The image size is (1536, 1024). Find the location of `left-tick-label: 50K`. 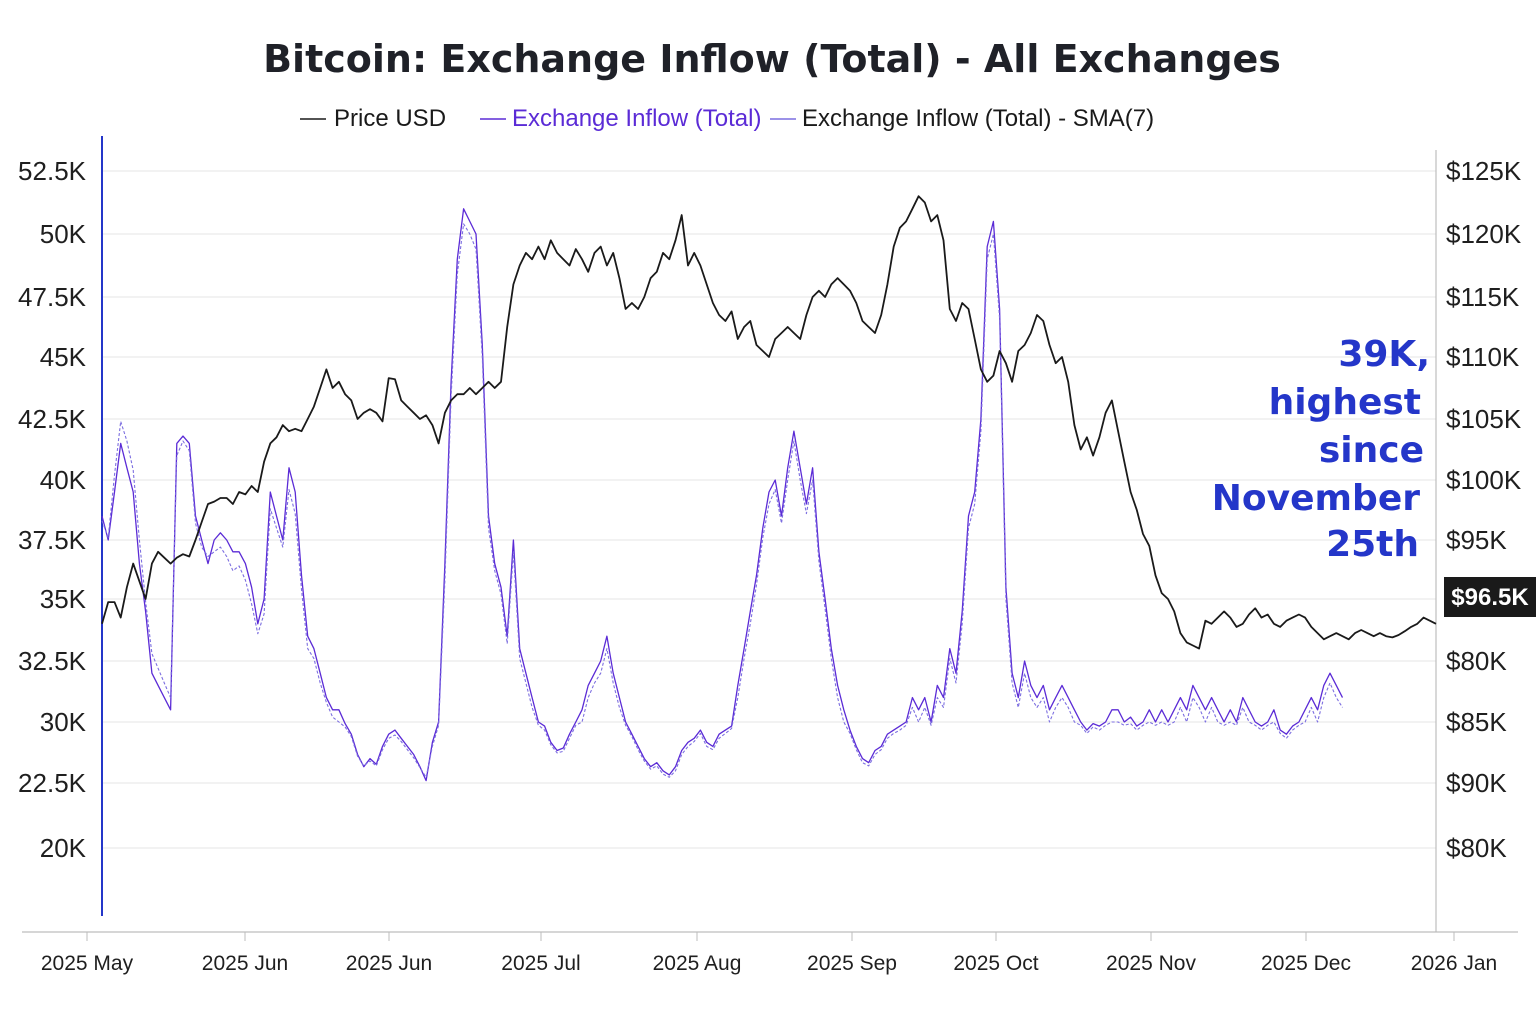

left-tick-label: 50K is located at coordinates (63, 234).